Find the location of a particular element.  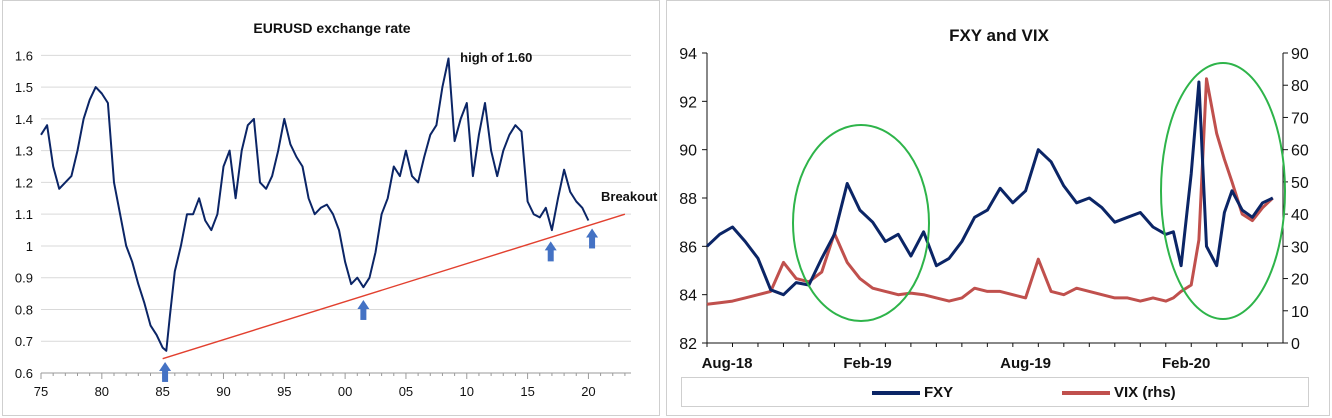

chart-title: FXY and VIX is located at coordinates (999, 35).